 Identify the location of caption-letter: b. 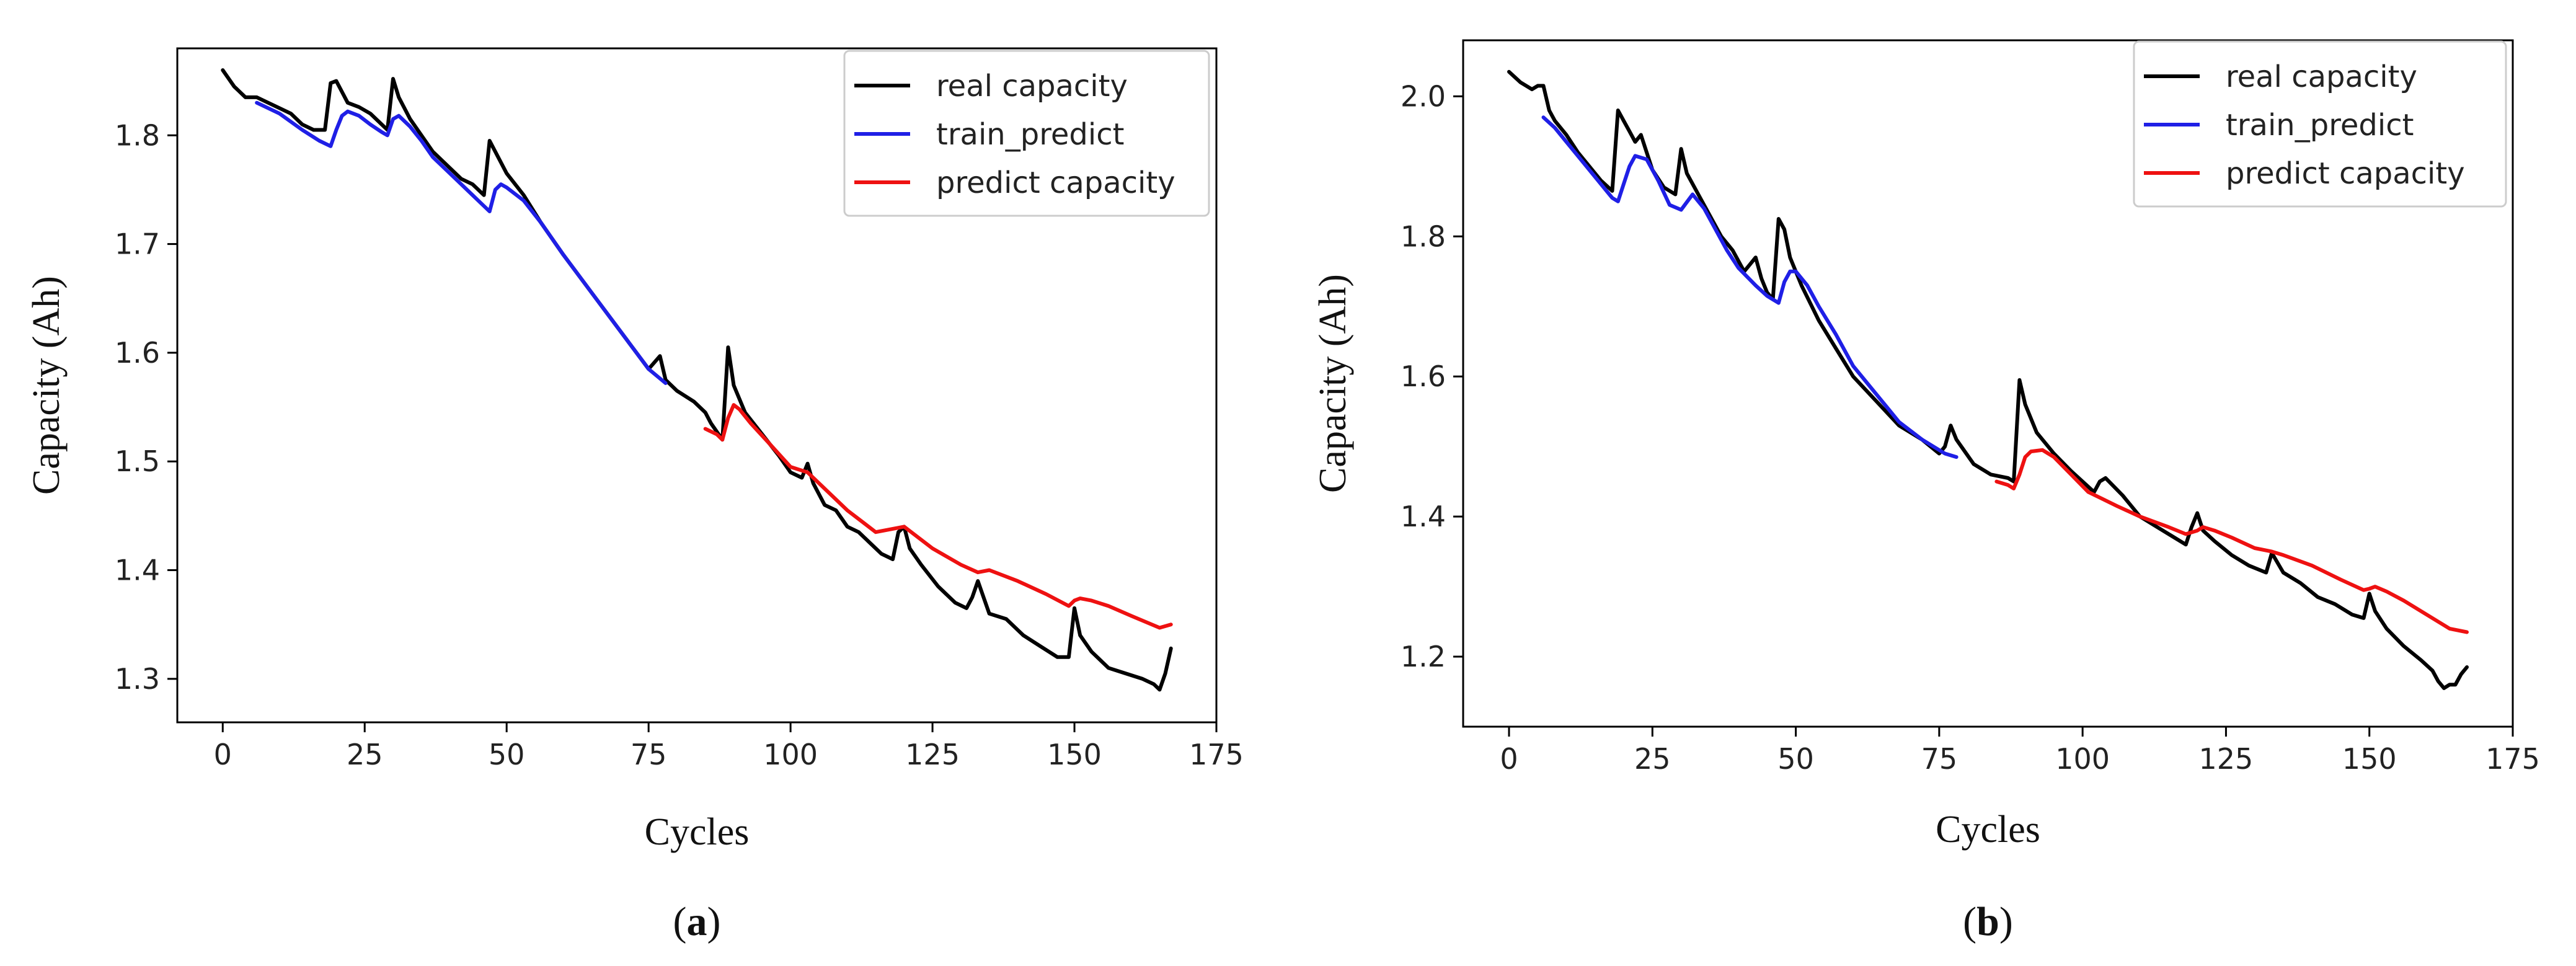
(1987, 921).